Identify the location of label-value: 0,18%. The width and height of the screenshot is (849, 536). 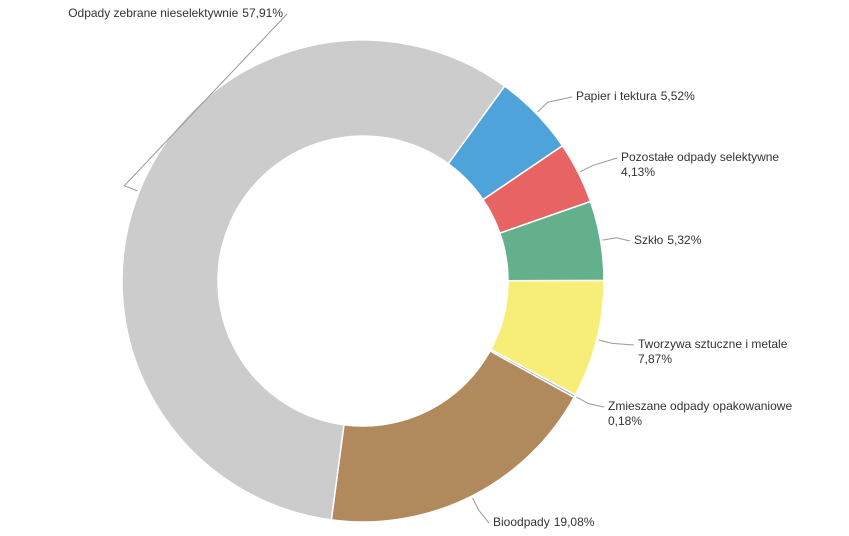
(625, 421).